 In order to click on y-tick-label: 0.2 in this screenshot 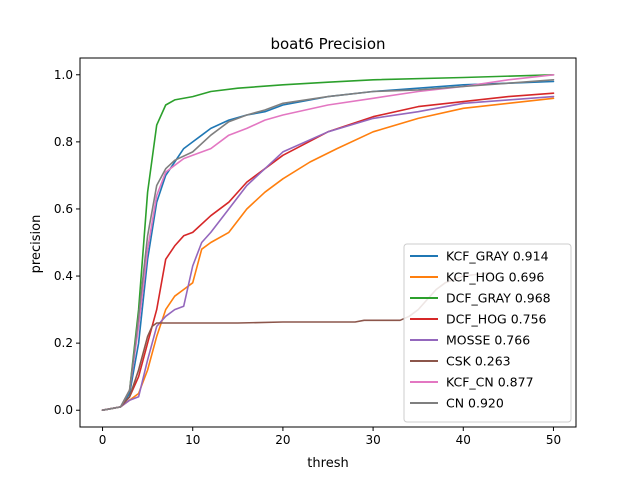, I will do `click(63, 343)`.